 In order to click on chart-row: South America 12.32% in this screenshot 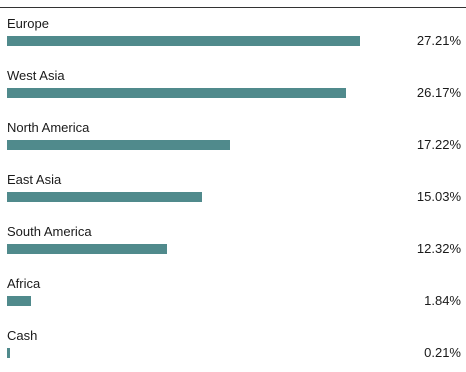, I will do `click(233, 242)`.